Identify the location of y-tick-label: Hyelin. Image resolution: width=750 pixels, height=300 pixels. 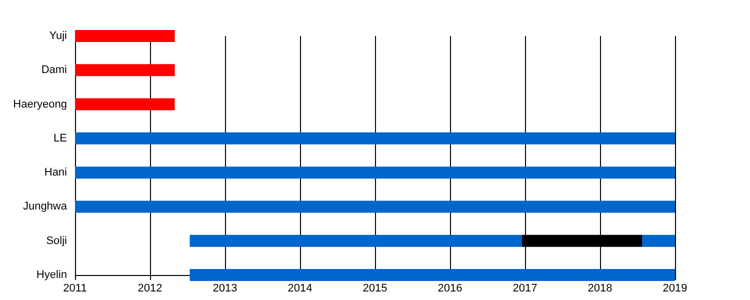
(51, 275).